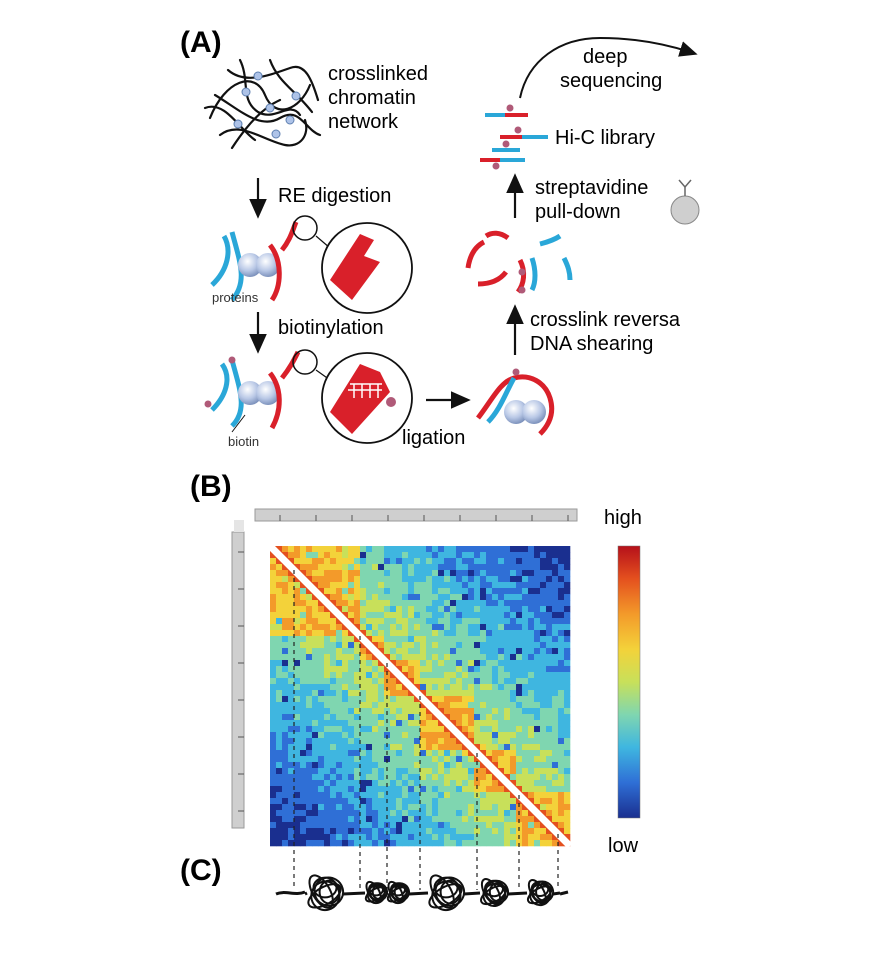  What do you see at coordinates (426, 730) in the screenshot?
I see `tad-boundary-lines` at bounding box center [426, 730].